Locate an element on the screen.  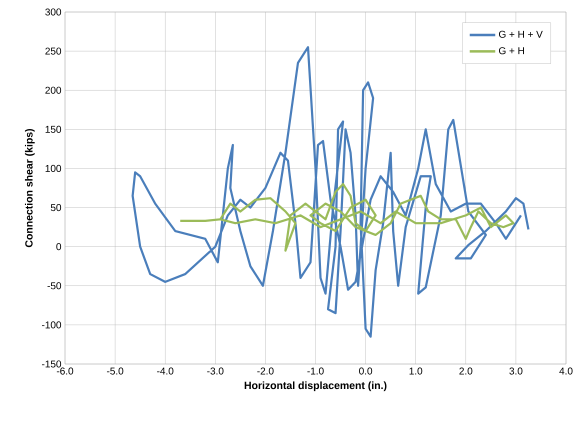
x-tick-label: 0.0 is located at coordinates (365, 371).